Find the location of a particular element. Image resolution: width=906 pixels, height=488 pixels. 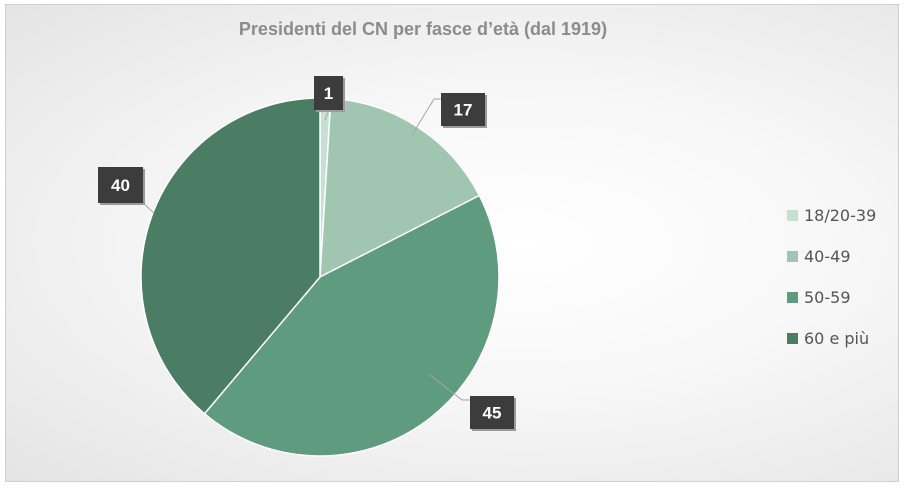

slice-60-plus is located at coordinates (230, 256).